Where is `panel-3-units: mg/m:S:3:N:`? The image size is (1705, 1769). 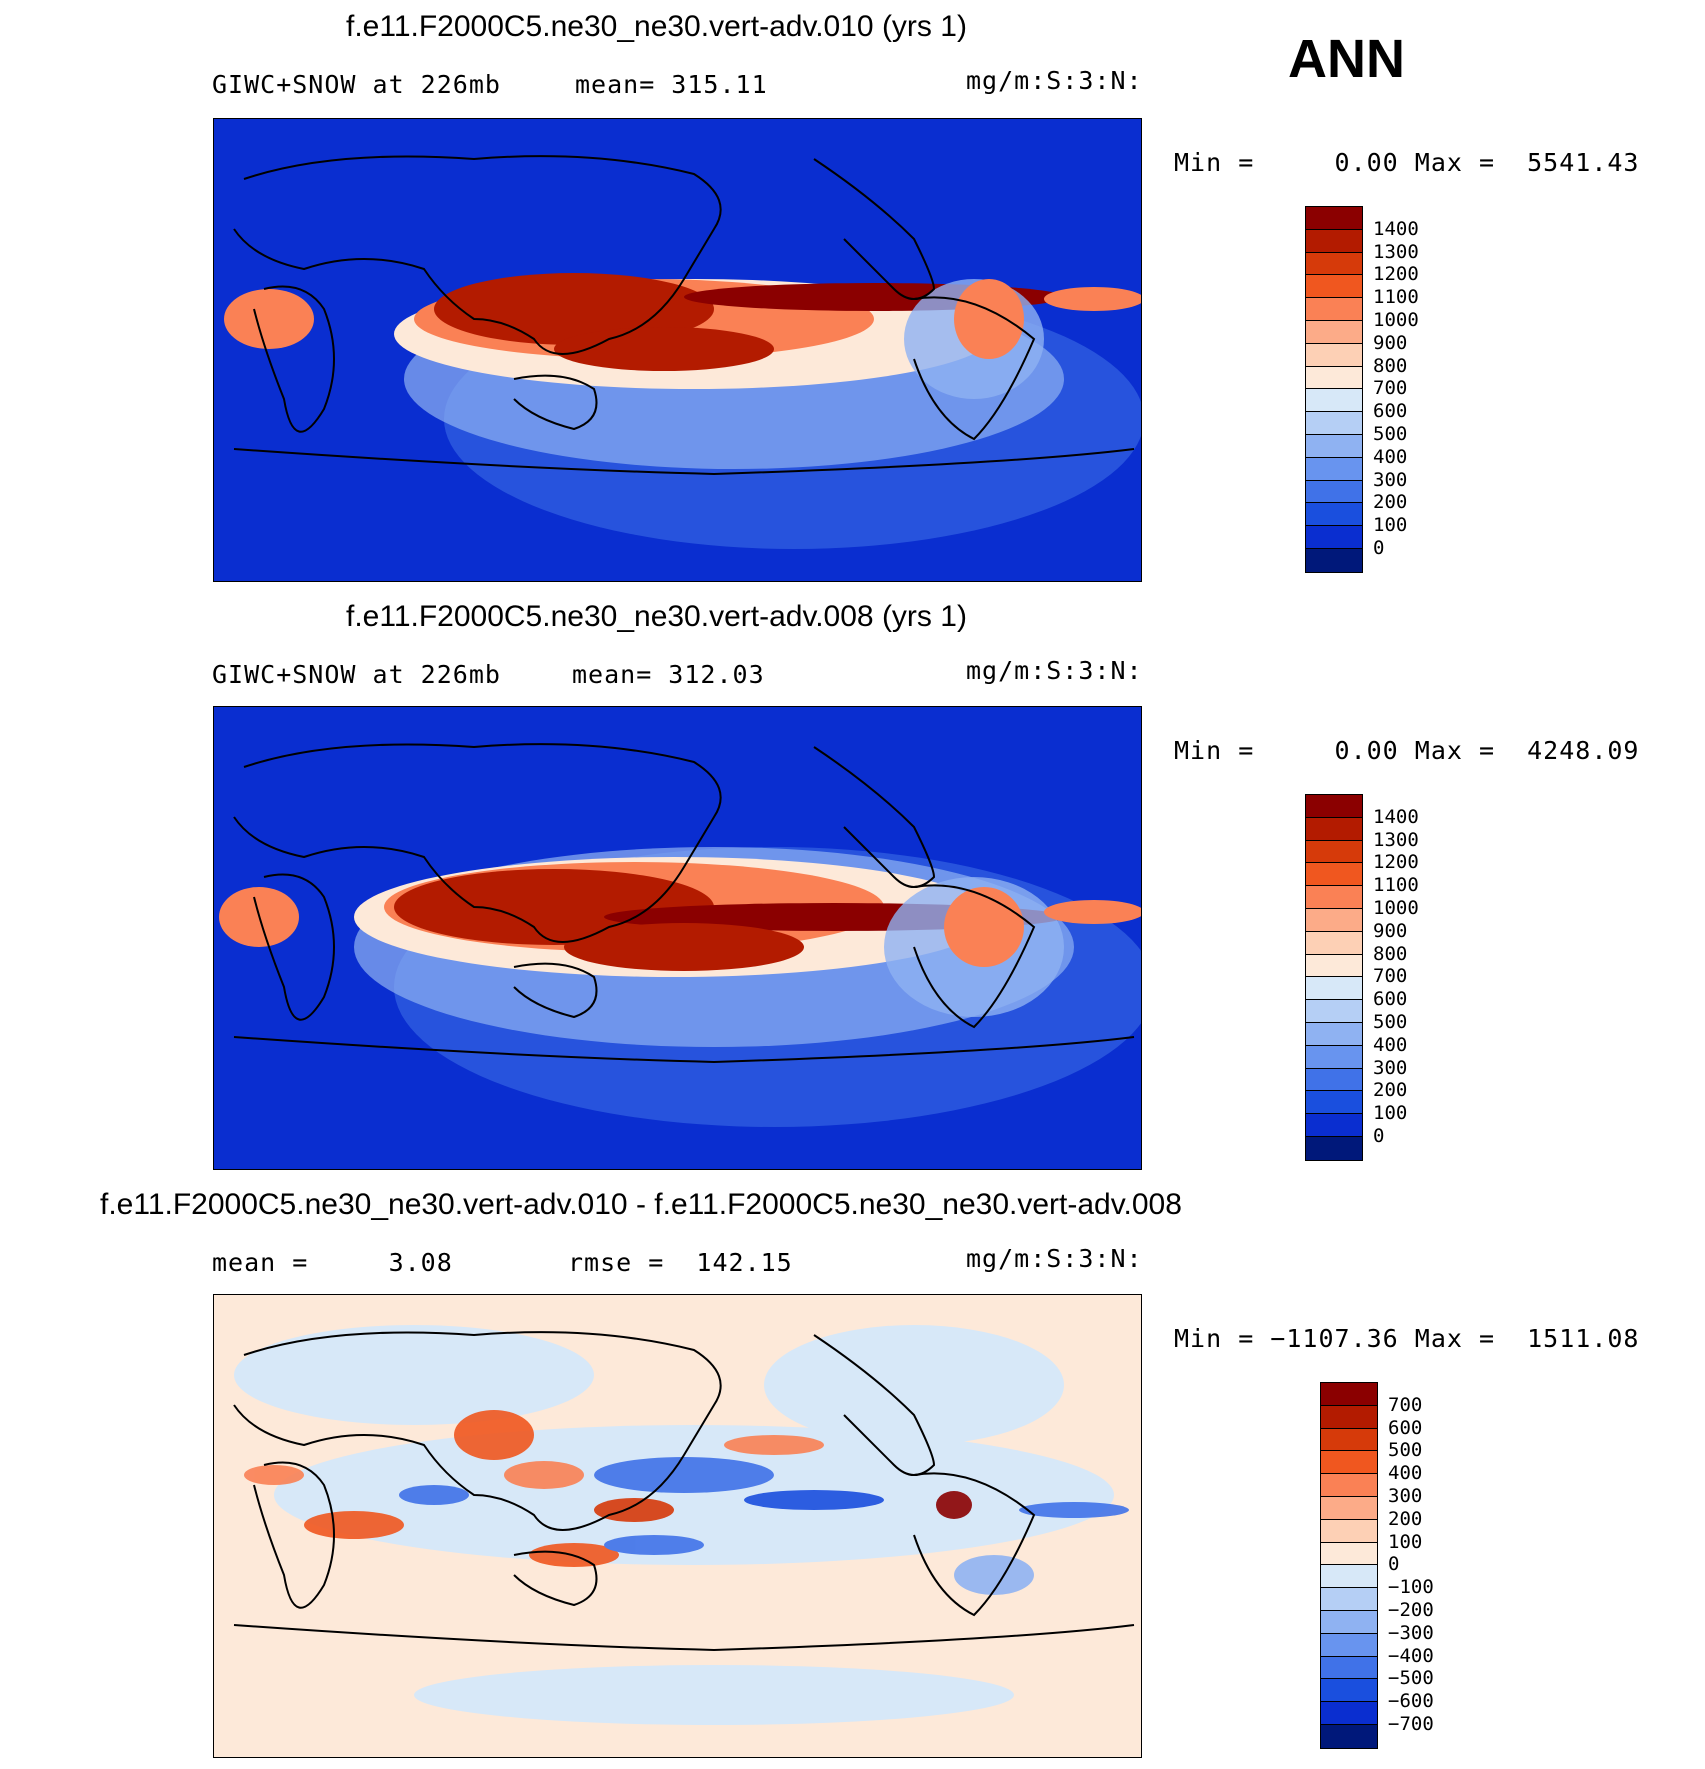 panel-3-units: mg/m:S:3:N: is located at coordinates (1054, 1258).